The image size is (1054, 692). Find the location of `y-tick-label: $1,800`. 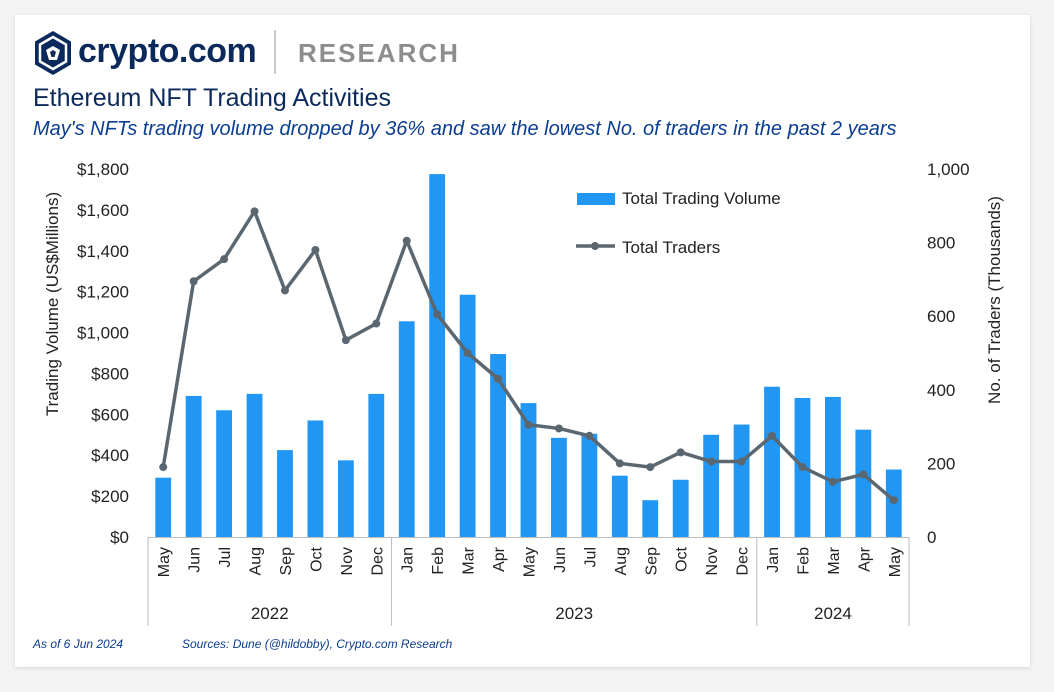

y-tick-label: $1,800 is located at coordinates (103, 169).